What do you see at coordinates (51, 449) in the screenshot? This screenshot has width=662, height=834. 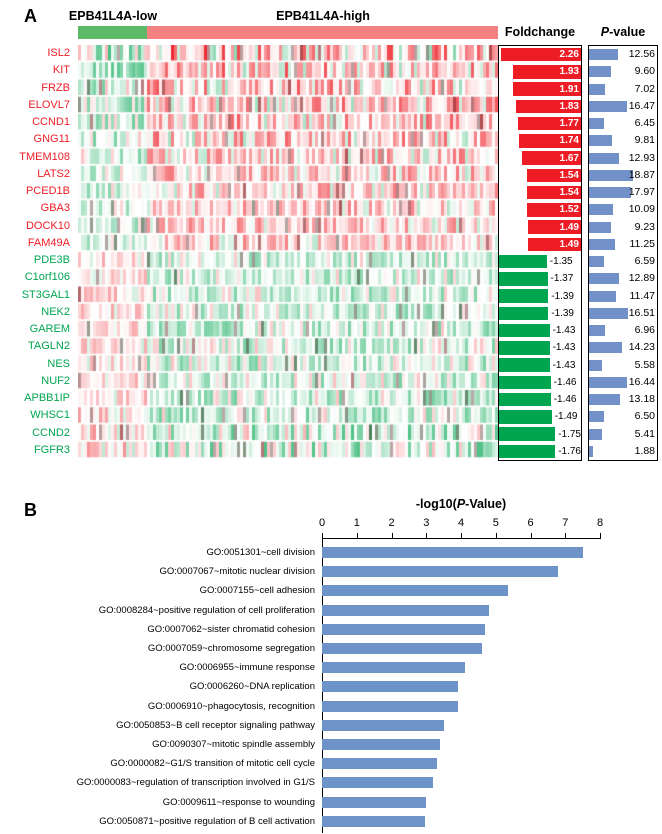 I see `gene-label: FGFR3` at bounding box center [51, 449].